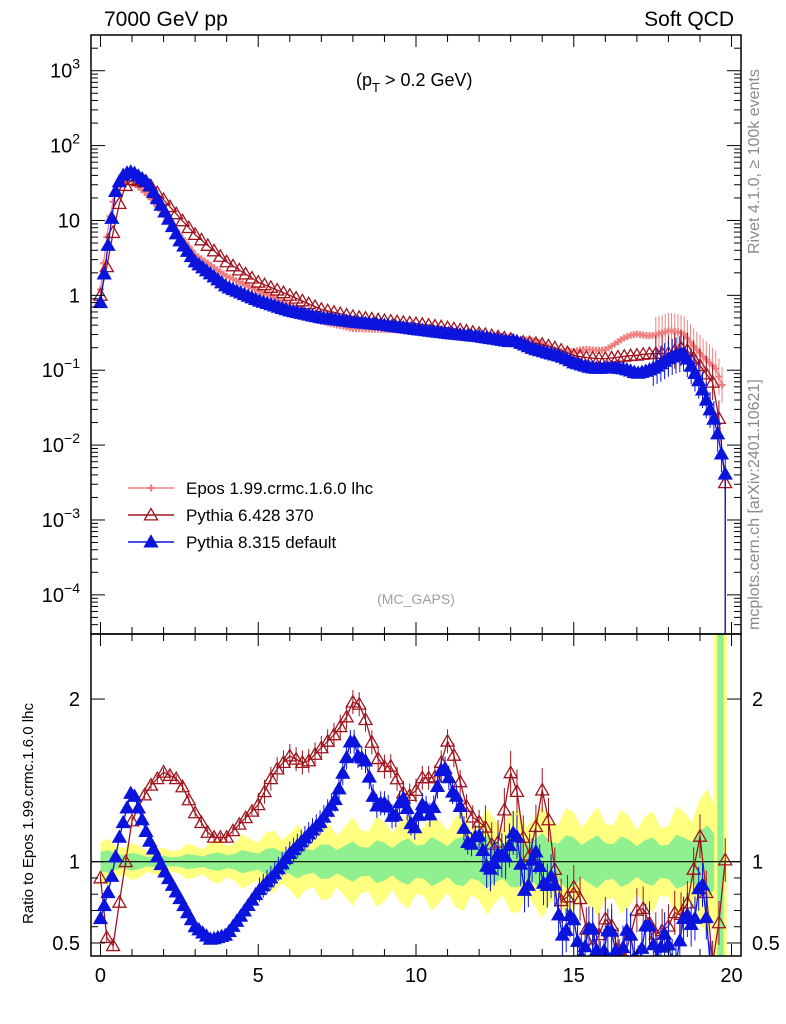 This screenshot has width=786, height=1024. Describe the element at coordinates (74, 863) in the screenshot. I see `ratio-y-tick-label: 1` at that location.